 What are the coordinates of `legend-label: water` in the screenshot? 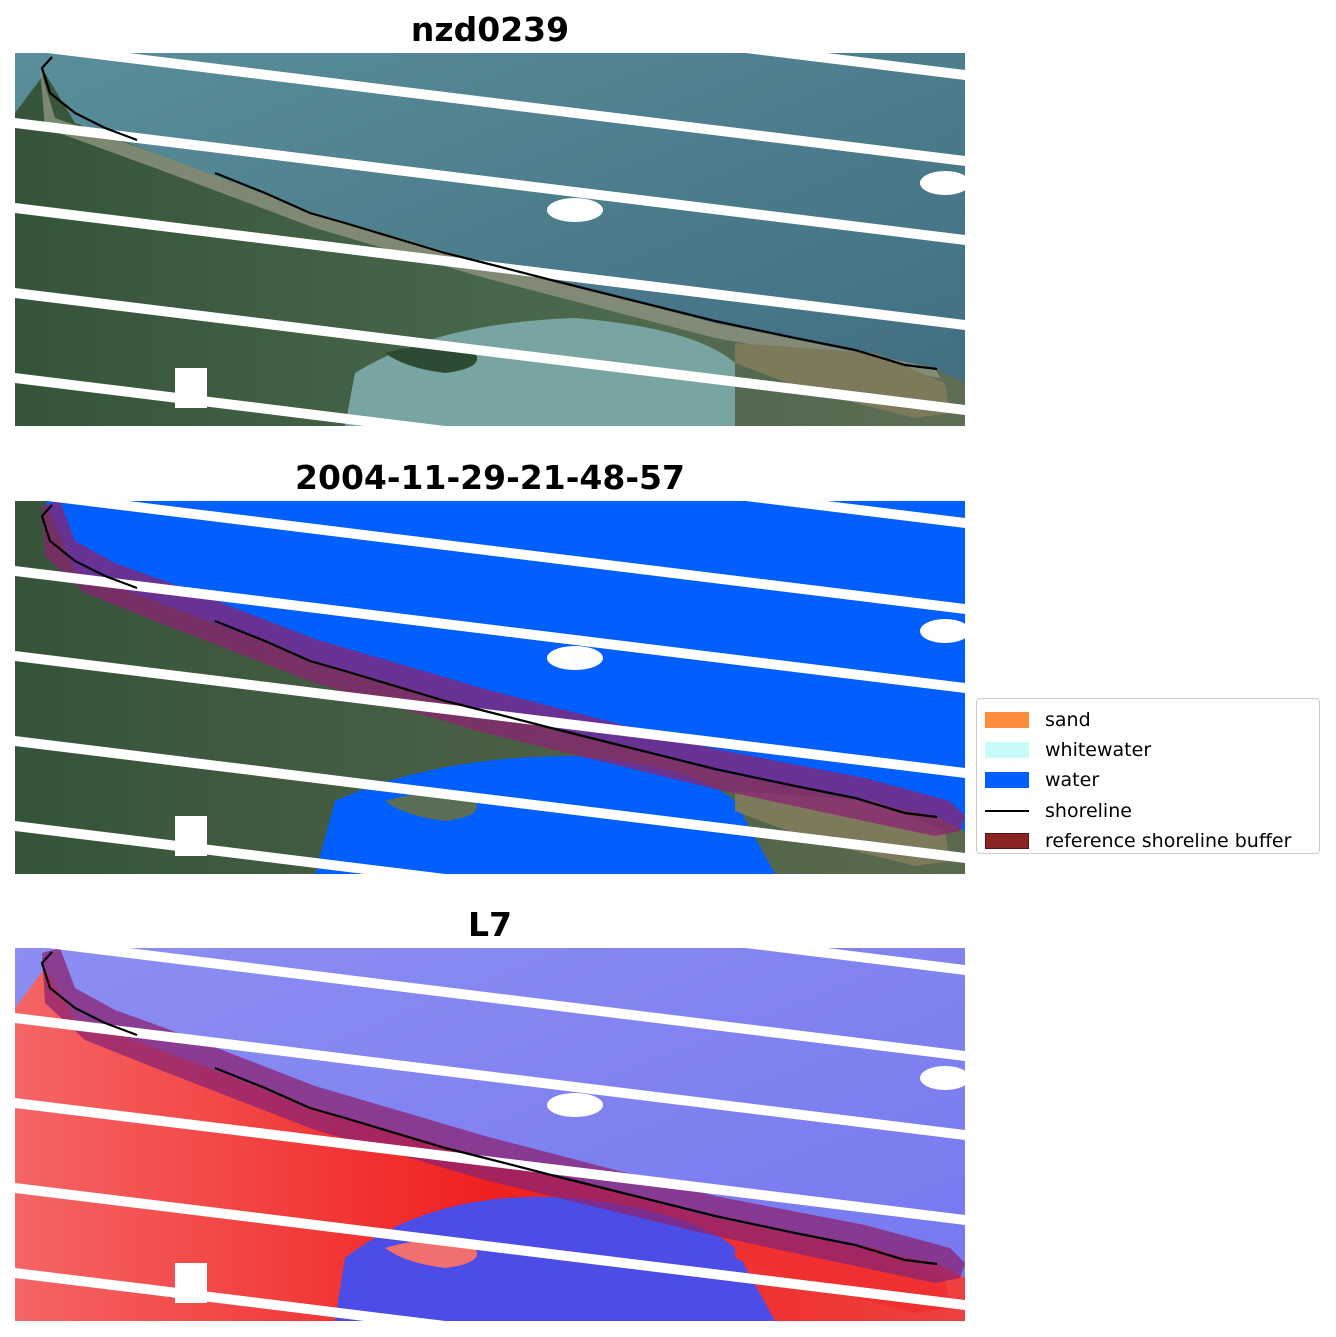 It's located at (1072, 780).